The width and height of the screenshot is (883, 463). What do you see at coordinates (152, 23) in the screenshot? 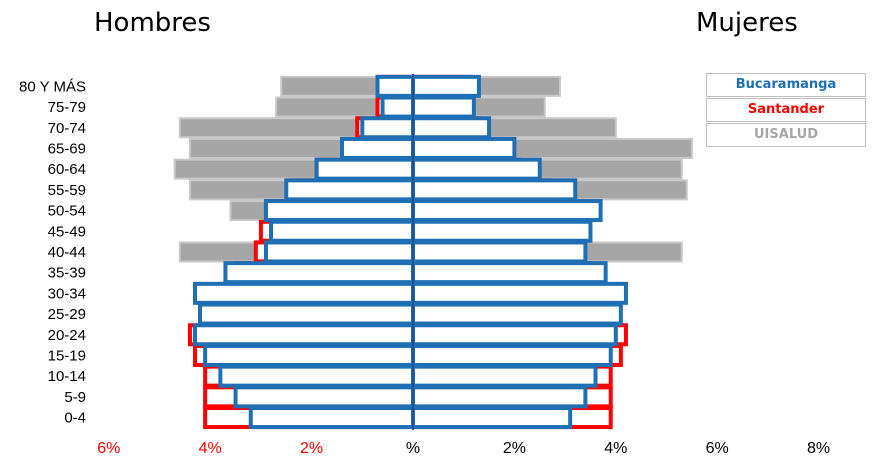
I see `hombres-title: Hombres` at bounding box center [152, 23].